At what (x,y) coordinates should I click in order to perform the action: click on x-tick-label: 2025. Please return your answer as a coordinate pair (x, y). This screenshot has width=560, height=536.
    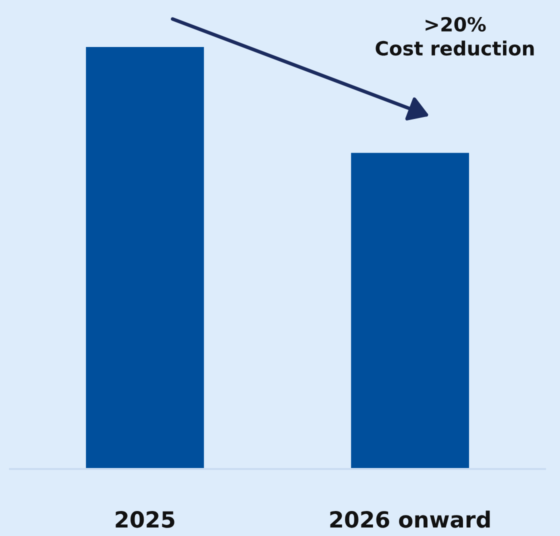
    Looking at the image, I should click on (145, 519).